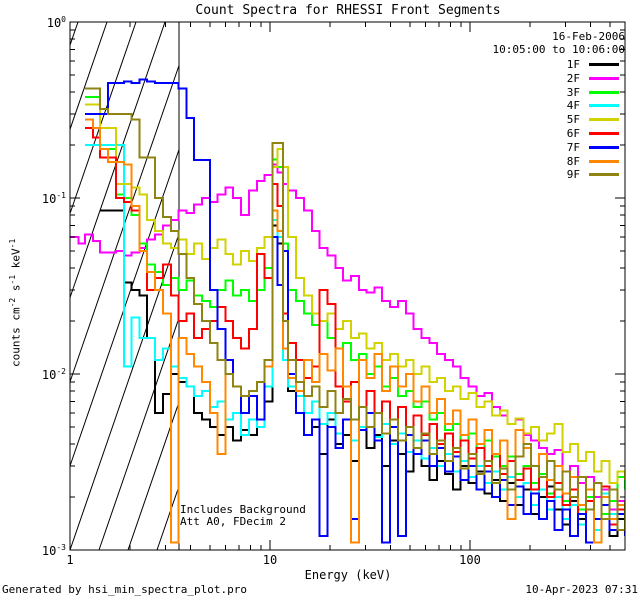  I want to click on footer-timestamp: 10-Apr-2023 07:31, so click(581, 589).